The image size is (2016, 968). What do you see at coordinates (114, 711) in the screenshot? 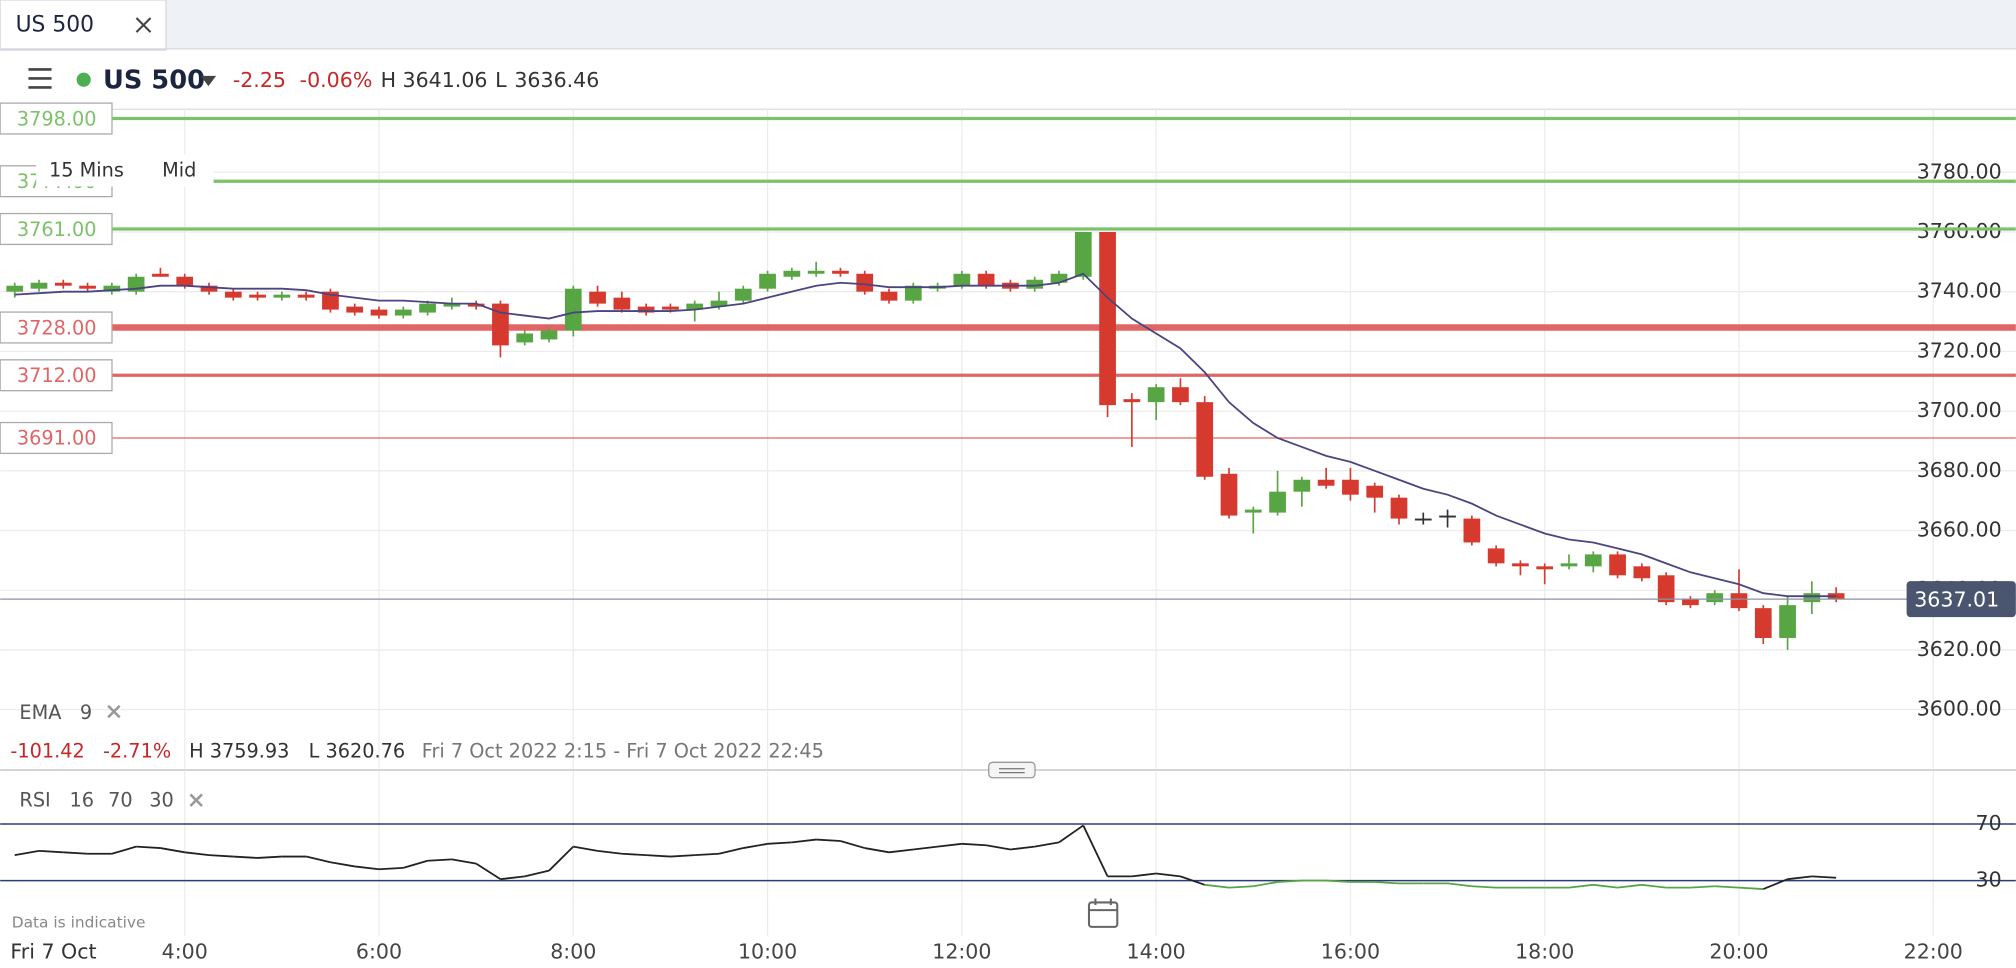
I see `ema-remove` at bounding box center [114, 711].